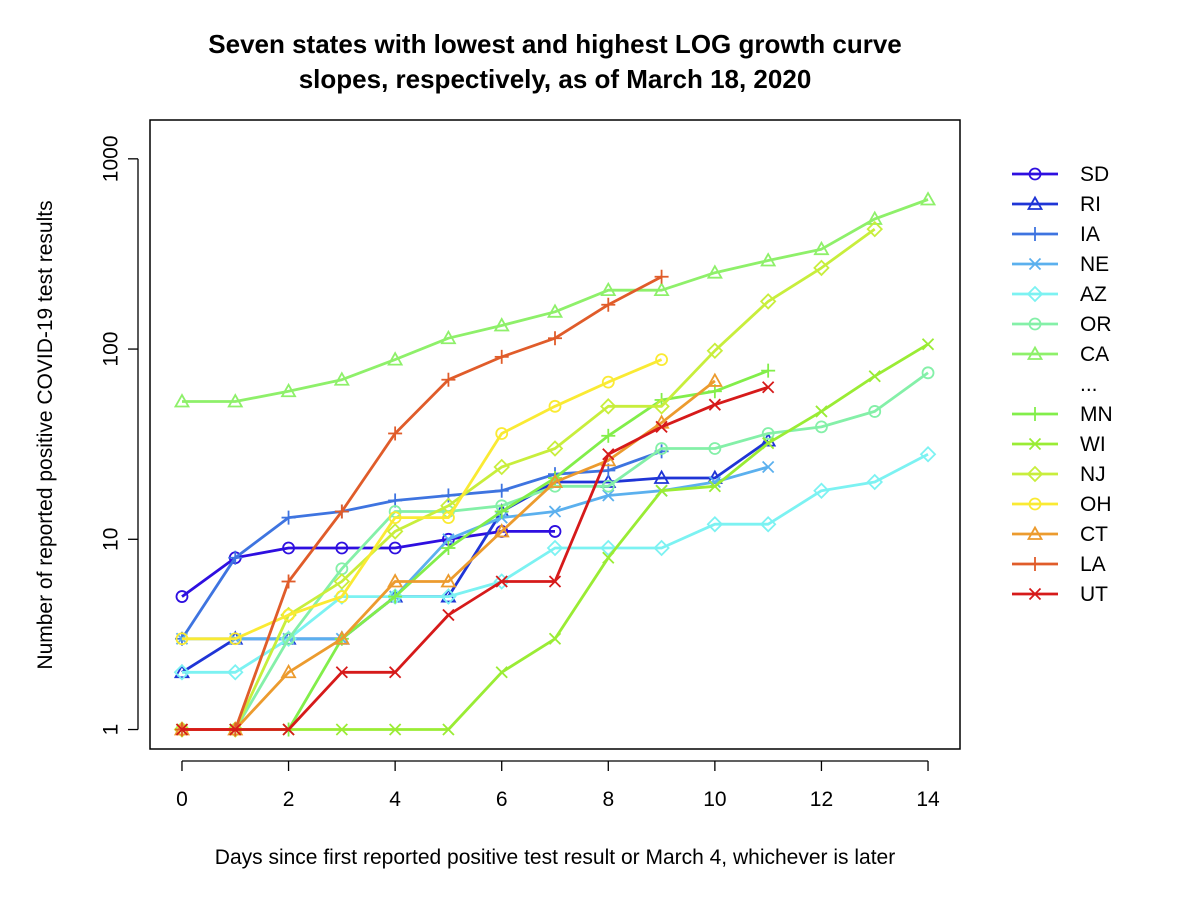 The width and height of the screenshot is (1200, 900). Describe the element at coordinates (341, 637) in the screenshot. I see `data-point-ct` at that location.